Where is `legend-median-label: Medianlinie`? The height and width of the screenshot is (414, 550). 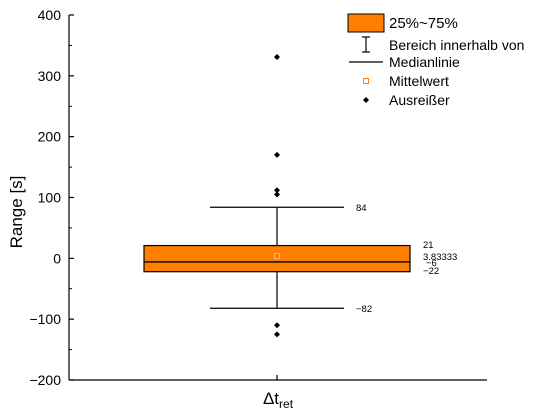 legend-median-label: Medianlinie is located at coordinates (424, 62).